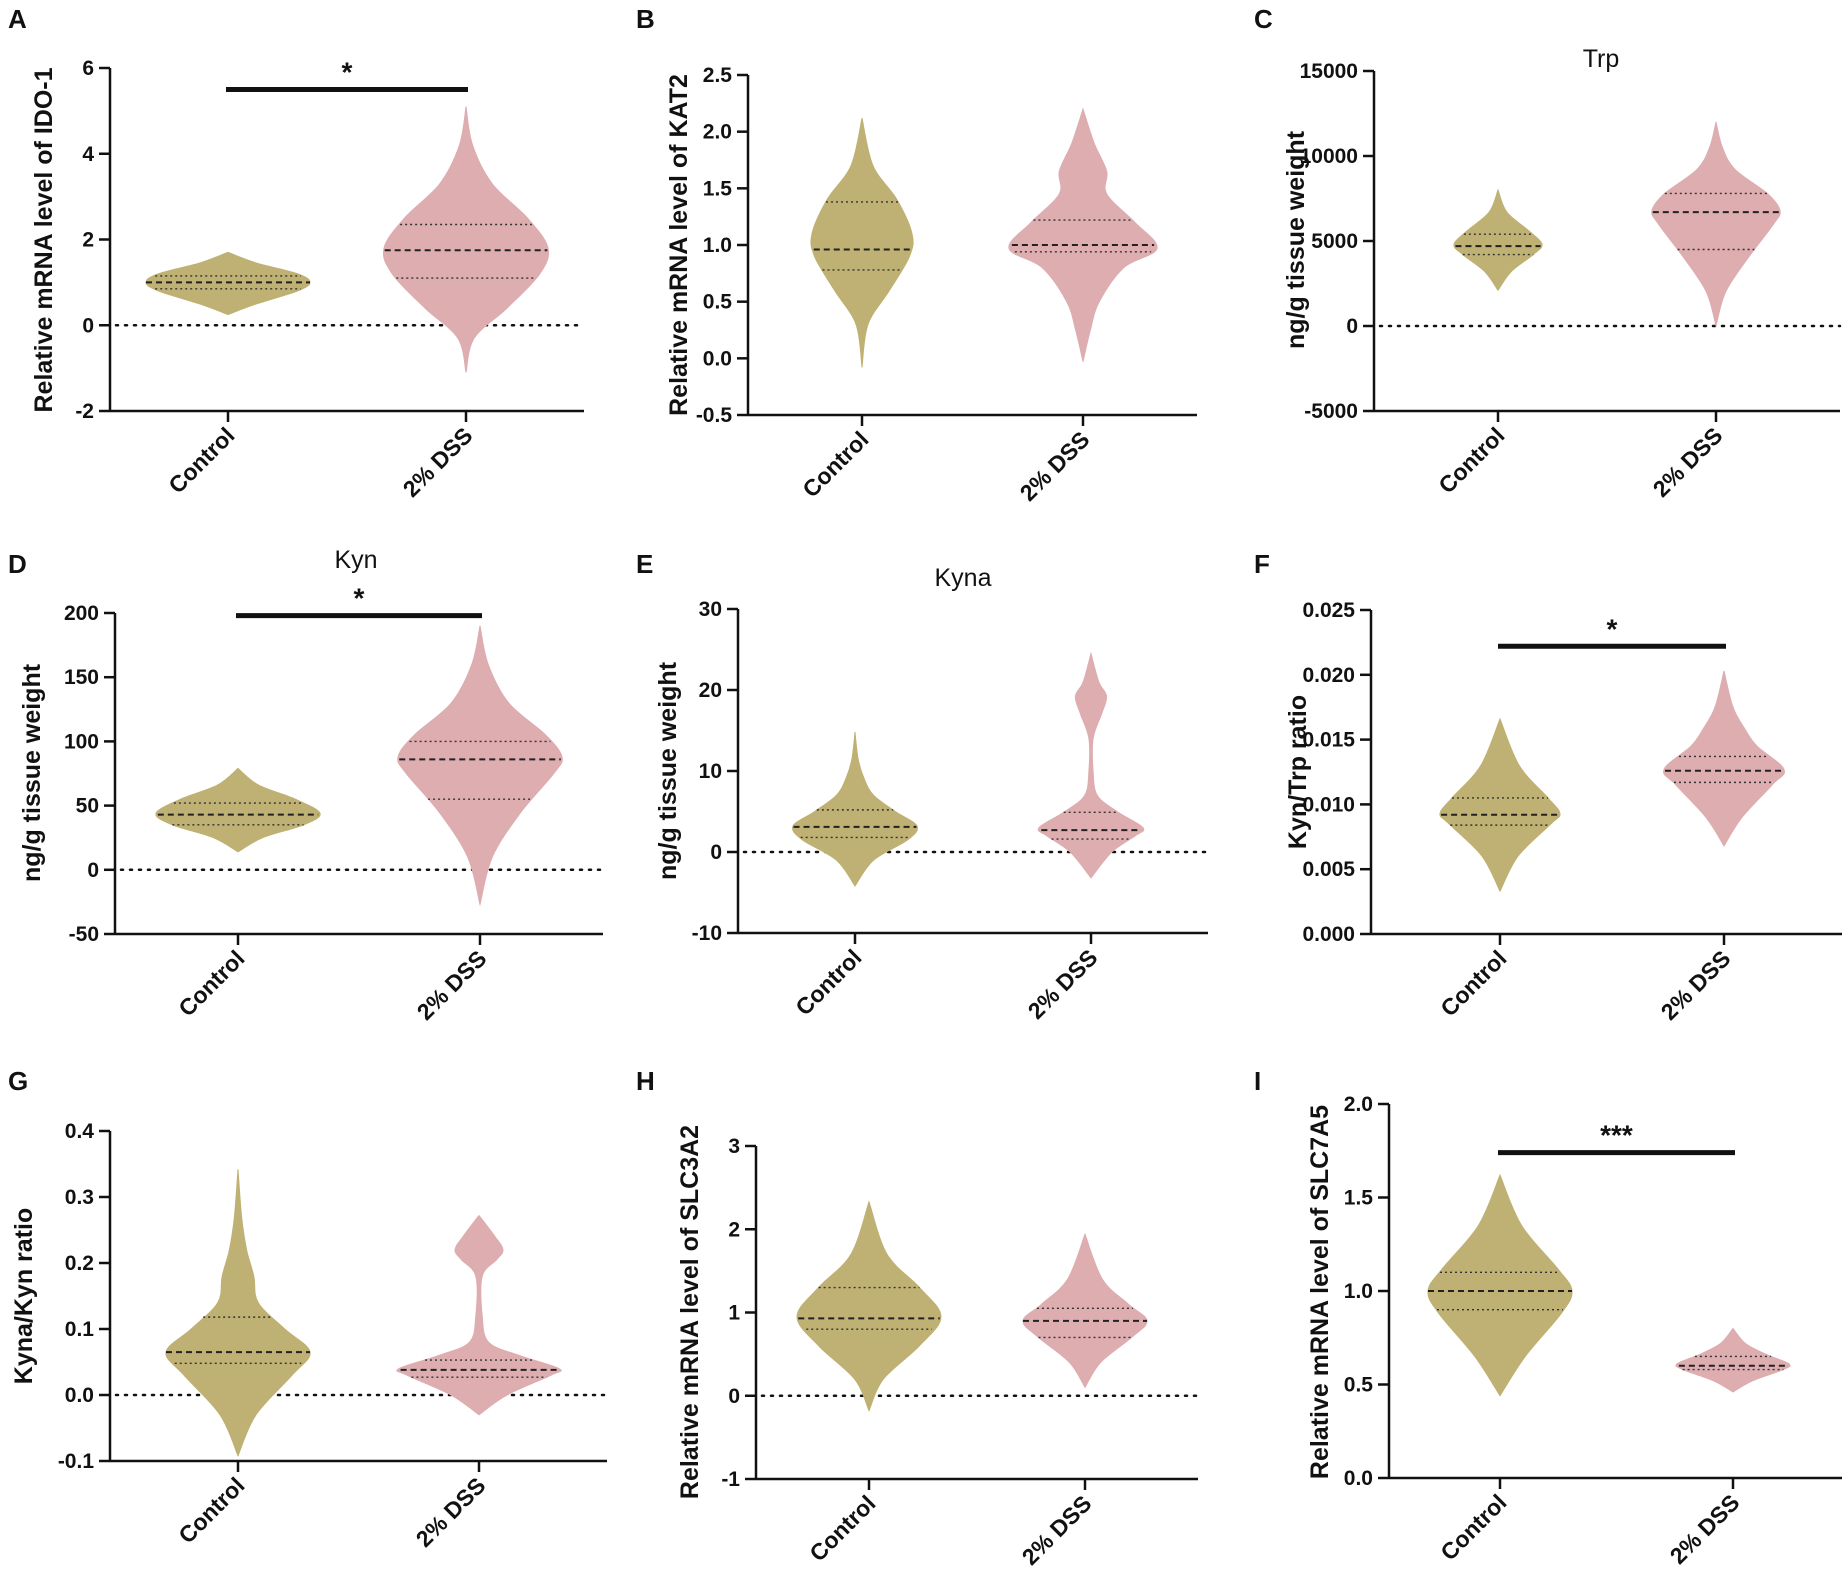  I want to click on y-tick-label: 4, so click(88, 154).